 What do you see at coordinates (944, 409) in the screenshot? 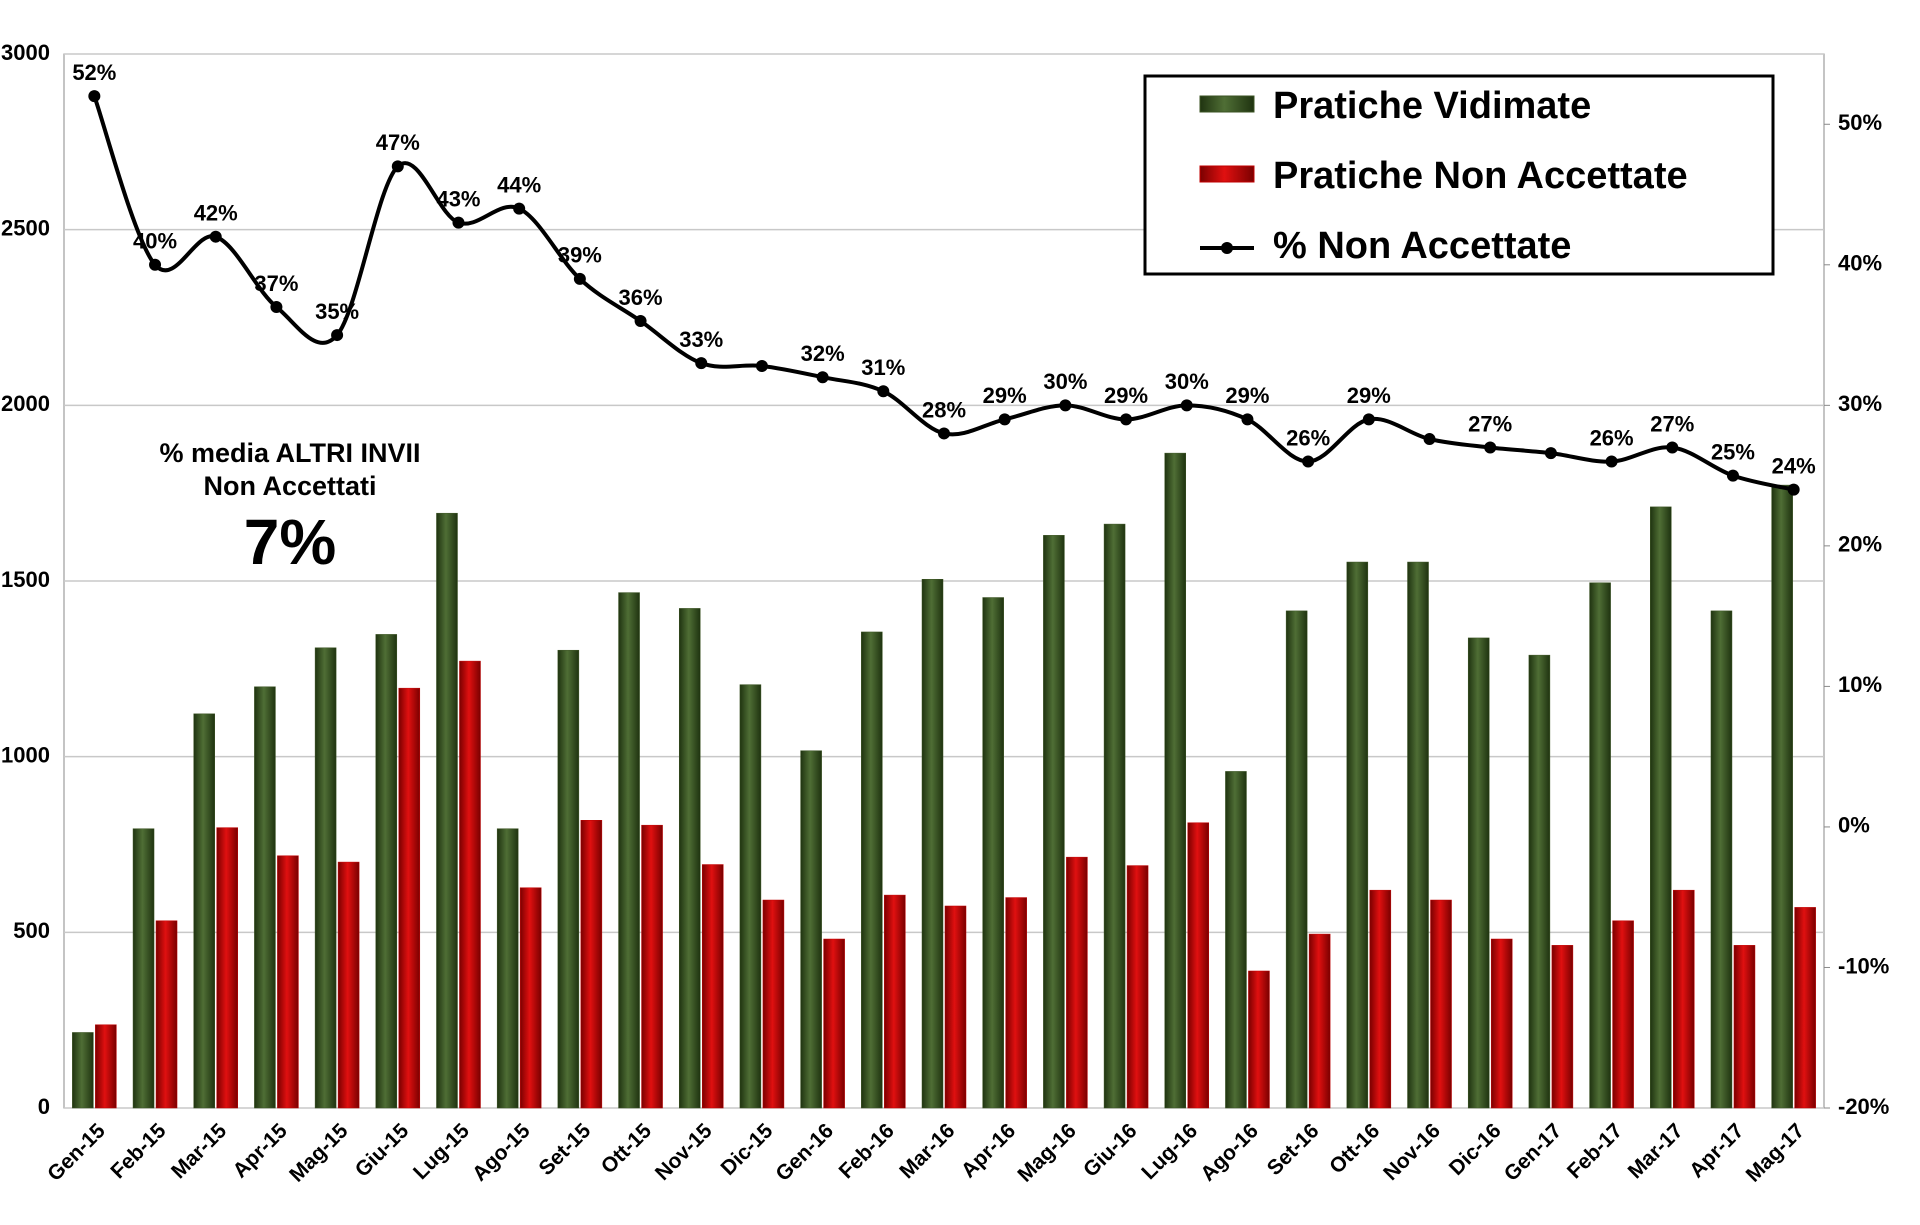
I see `data-label: 28%` at bounding box center [944, 409].